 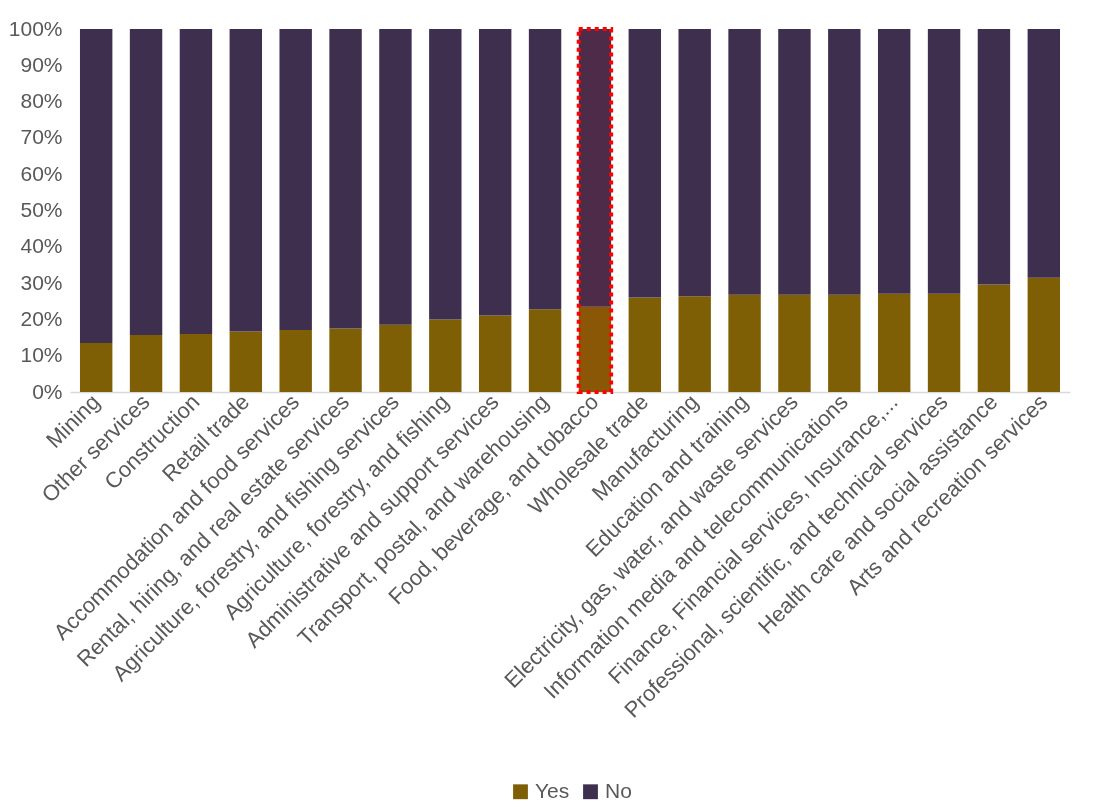 What do you see at coordinates (35, 28) in the screenshot?
I see `y-tick-label: 100%` at bounding box center [35, 28].